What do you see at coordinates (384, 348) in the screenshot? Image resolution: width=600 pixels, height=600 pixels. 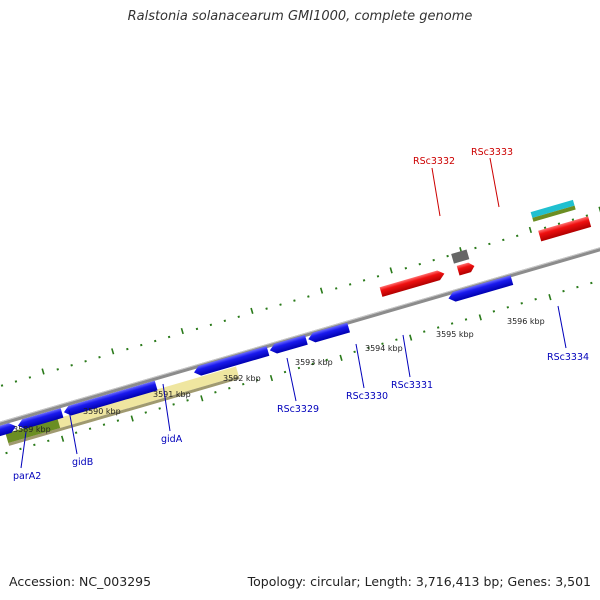 I see `tick-label: 3594 kbp` at bounding box center [384, 348].